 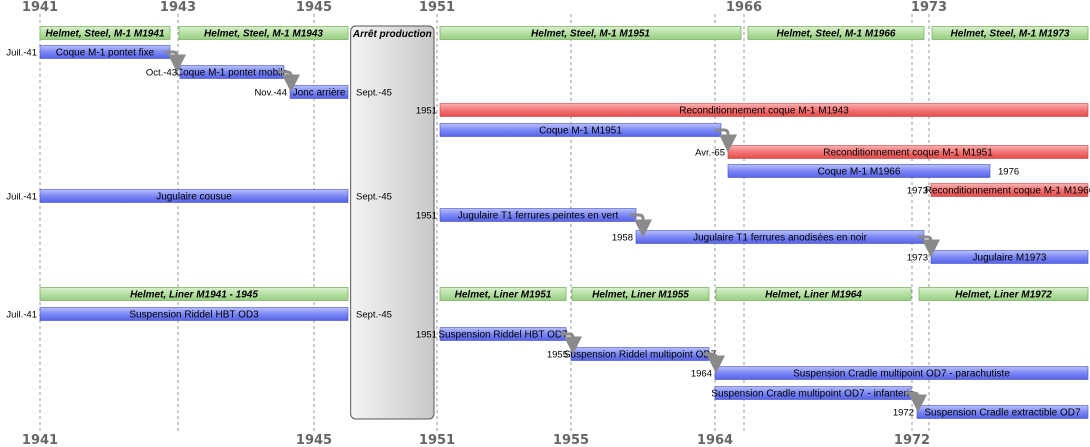 I want to click on top-tick-label-1973: 1973, so click(x=929, y=7).